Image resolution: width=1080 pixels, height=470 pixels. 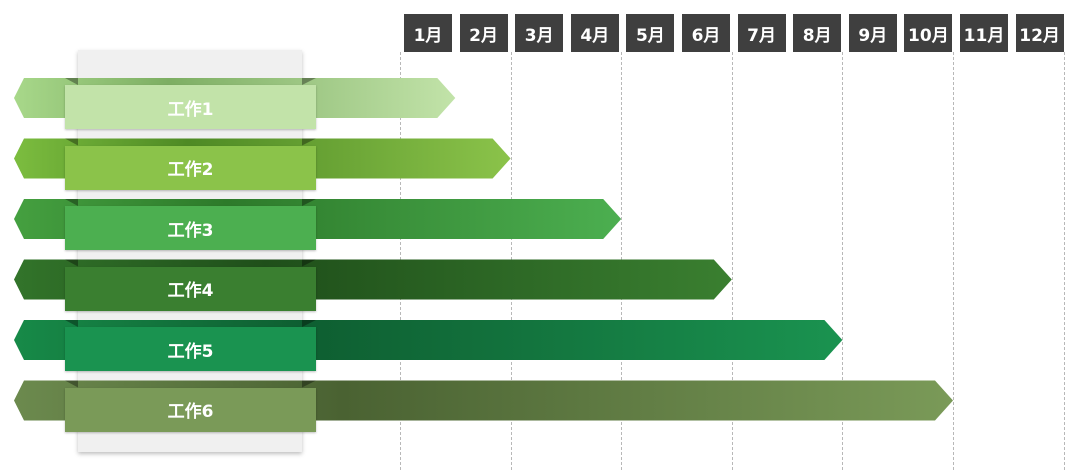 I want to click on task-label: 工作4, so click(x=190, y=288).